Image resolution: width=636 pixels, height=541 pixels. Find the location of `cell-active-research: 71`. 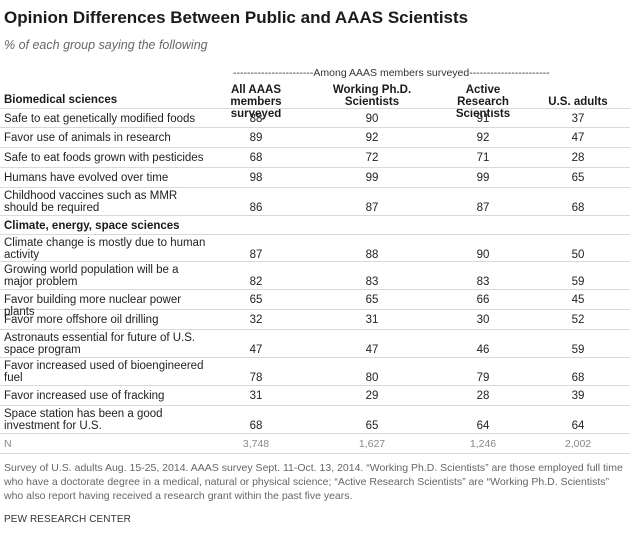

cell-active-research: 71 is located at coordinates (483, 158).